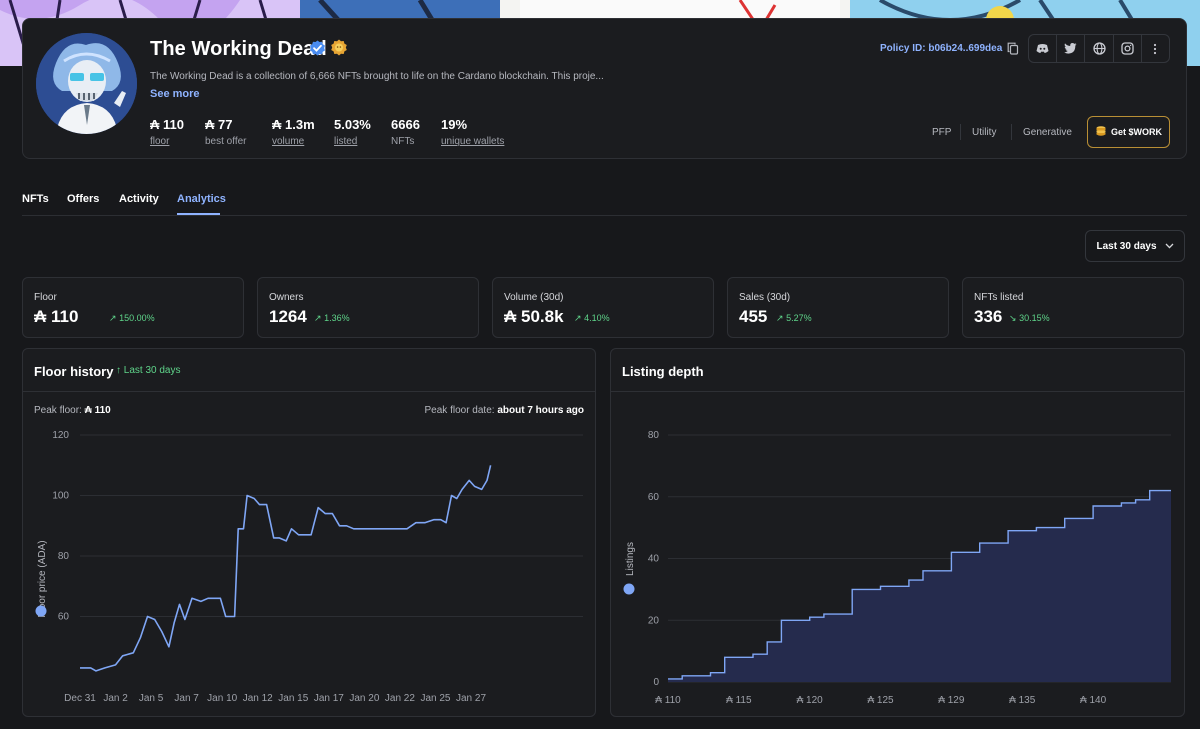  I want to click on stat-card-value: 336, so click(988, 316).